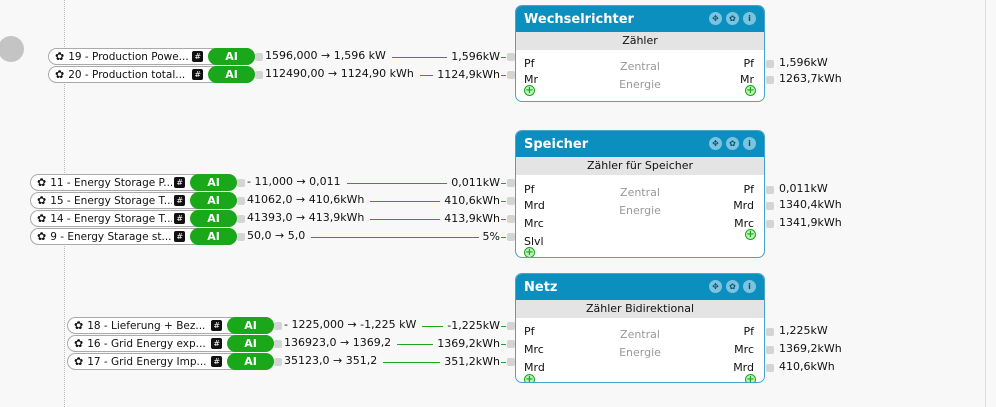 The width and height of the screenshot is (996, 407). I want to click on input-pill: ✿ 19 - Production Powe... # AI, so click(151, 56).